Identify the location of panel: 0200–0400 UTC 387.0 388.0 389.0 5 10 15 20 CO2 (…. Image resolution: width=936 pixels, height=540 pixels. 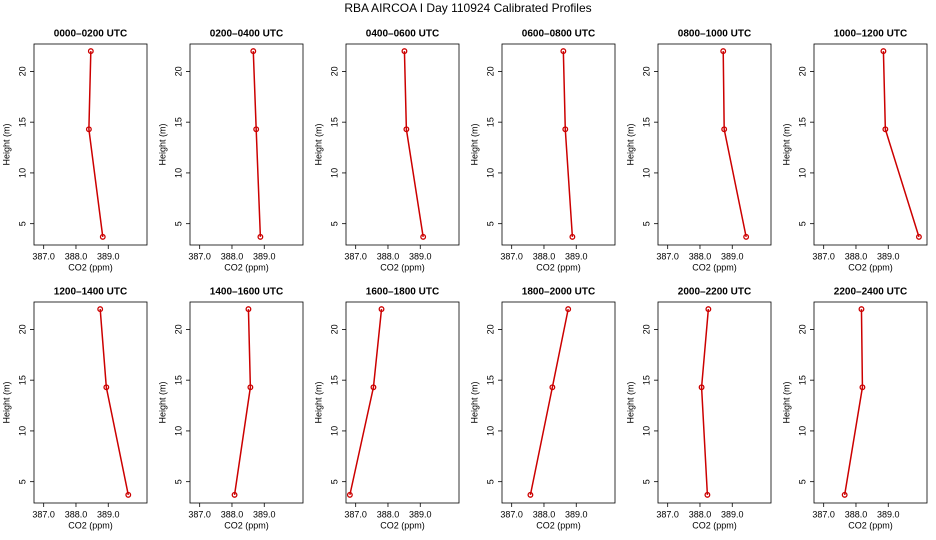
(230, 150).